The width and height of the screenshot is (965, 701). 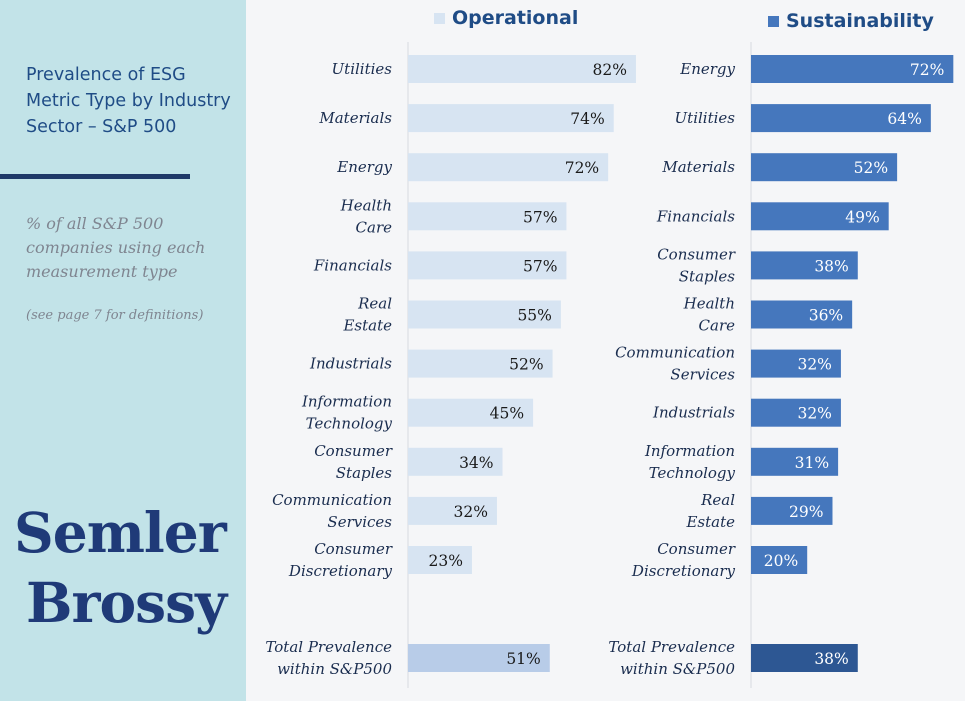 What do you see at coordinates (831, 266) in the screenshot?
I see `sustainability-bar-4-value-label: 38%` at bounding box center [831, 266].